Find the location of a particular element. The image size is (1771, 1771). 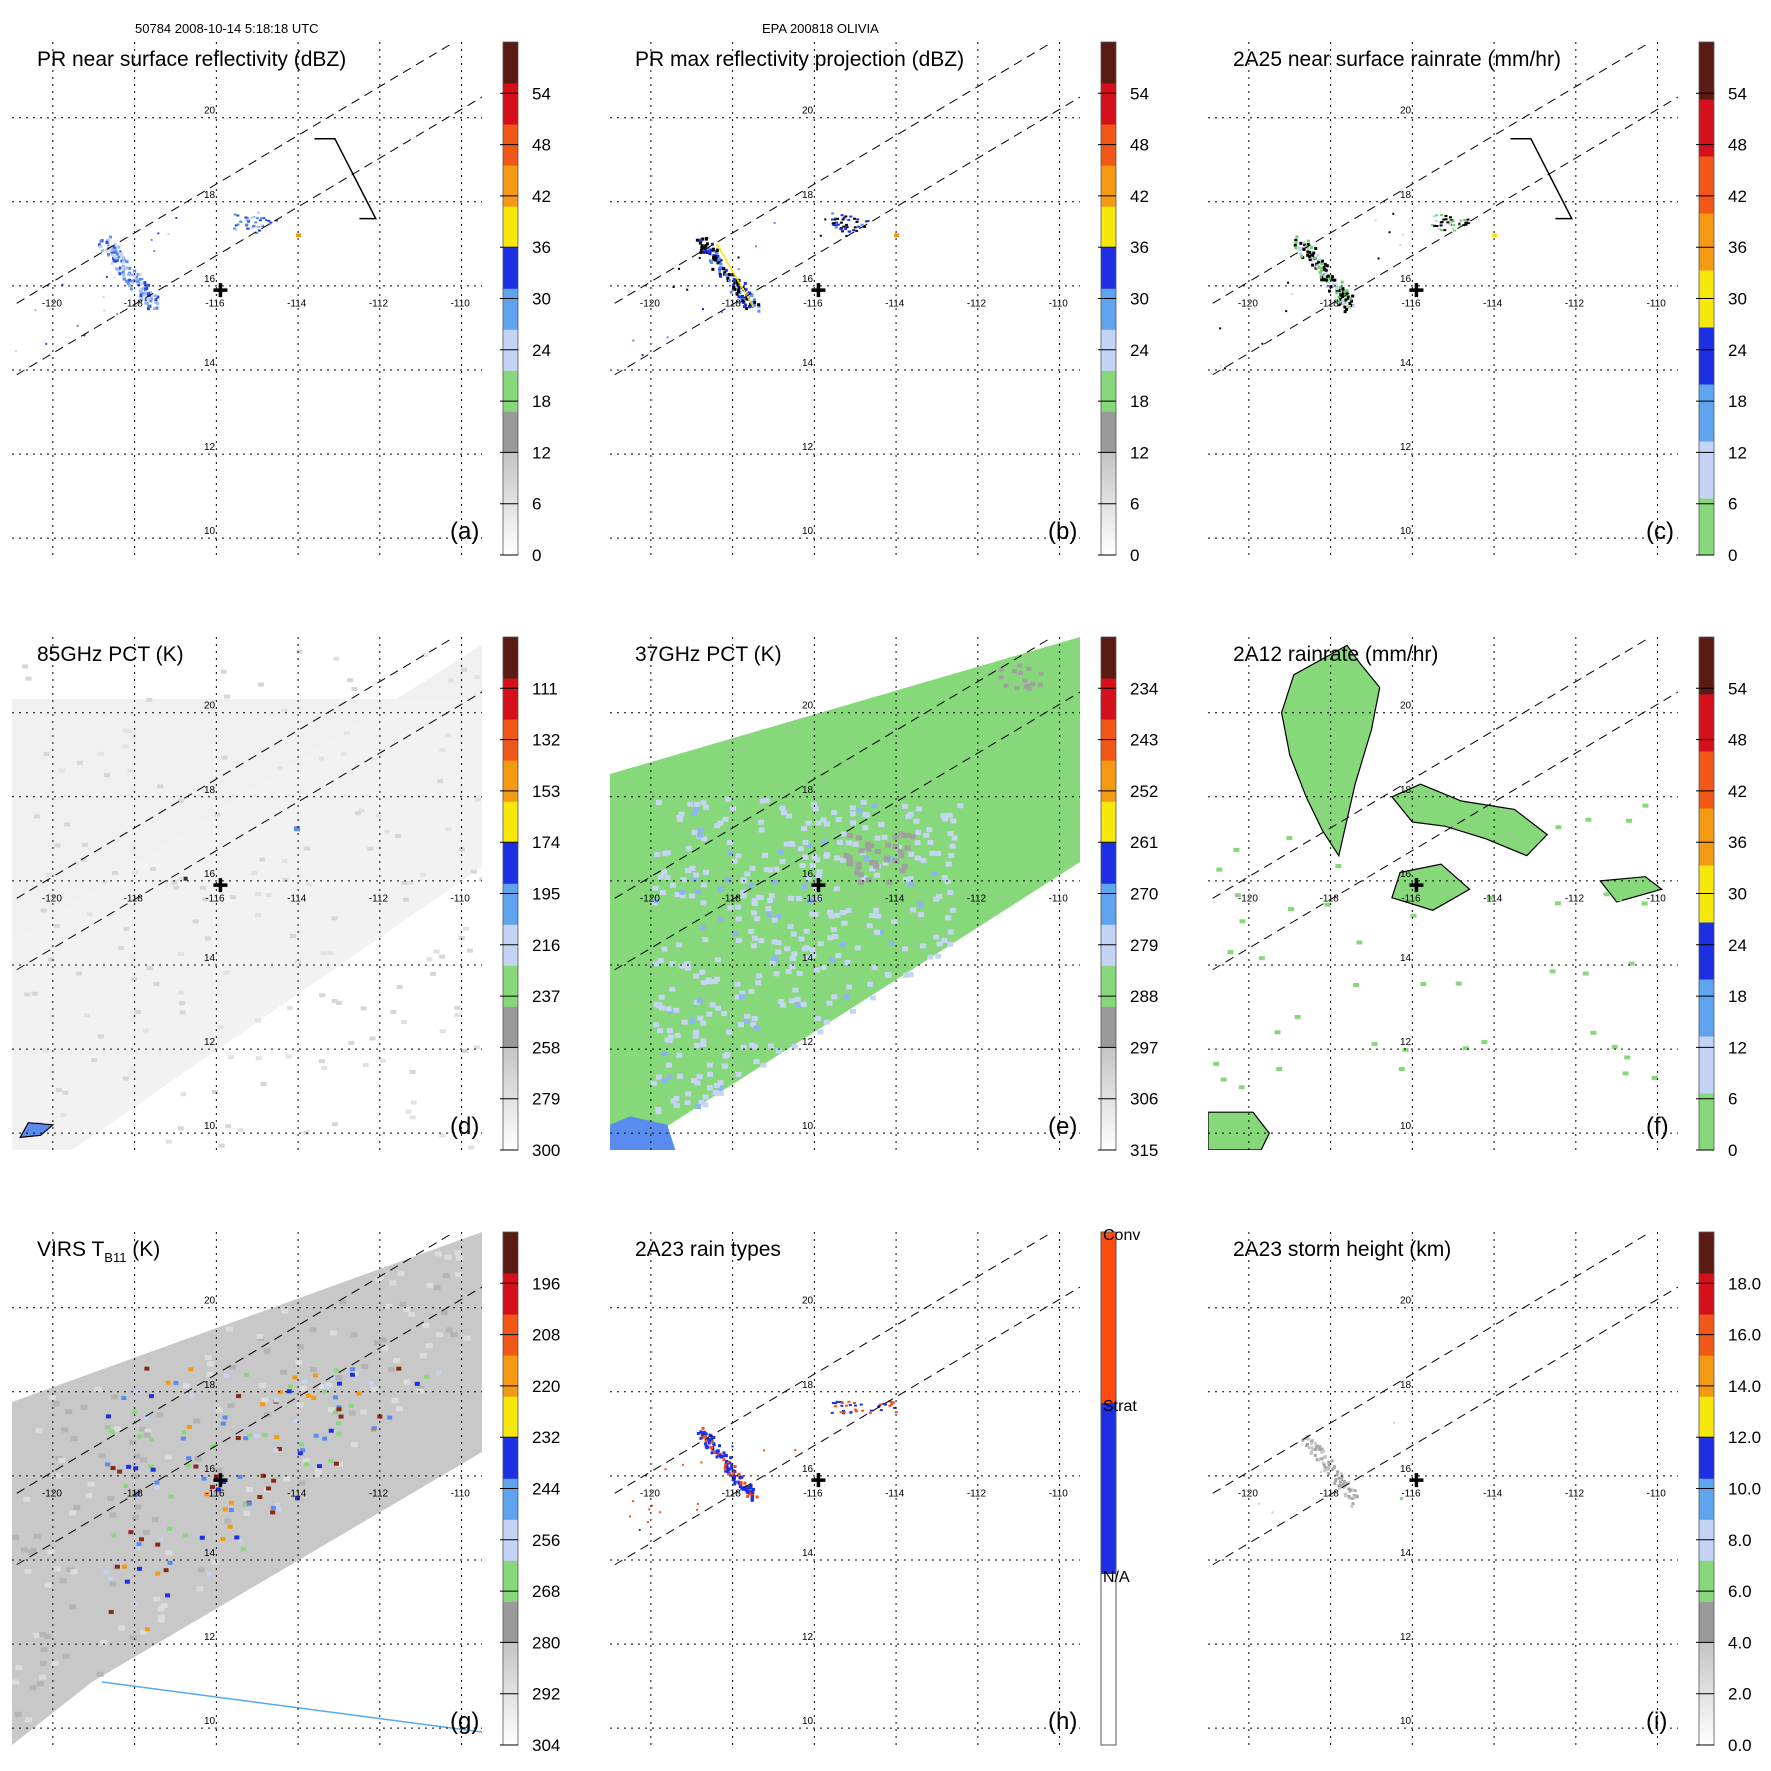

y-tick-label: 20 is located at coordinates (210, 1301).